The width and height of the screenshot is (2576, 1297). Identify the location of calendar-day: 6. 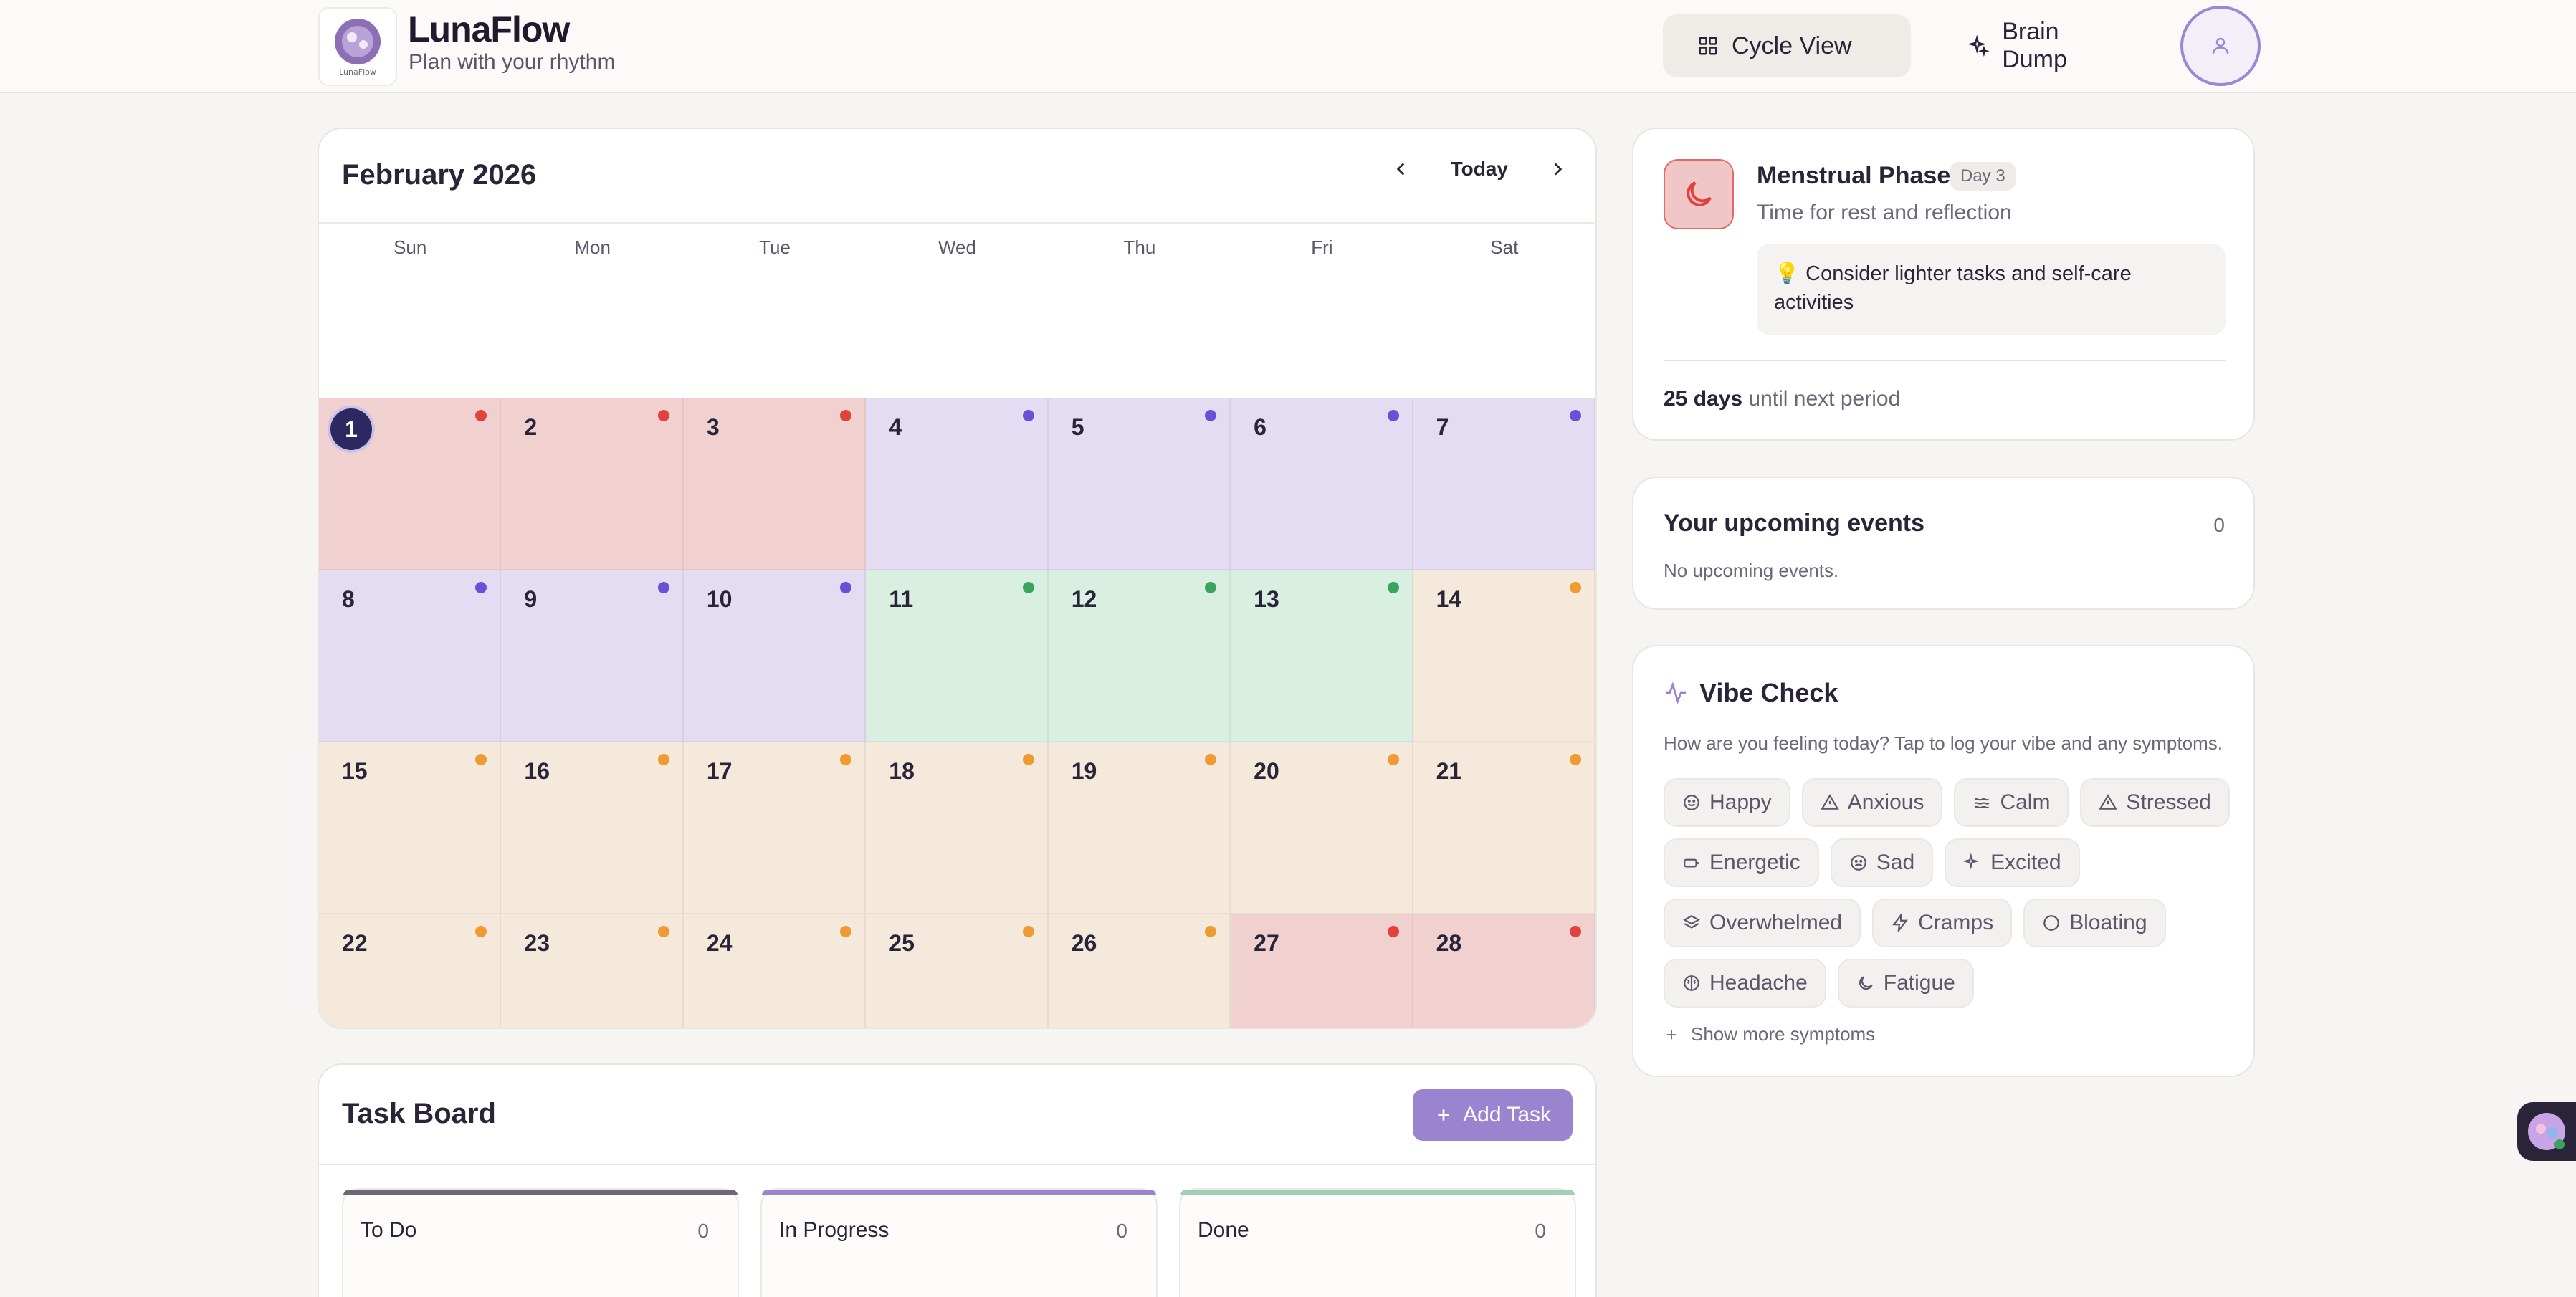
(1322, 484).